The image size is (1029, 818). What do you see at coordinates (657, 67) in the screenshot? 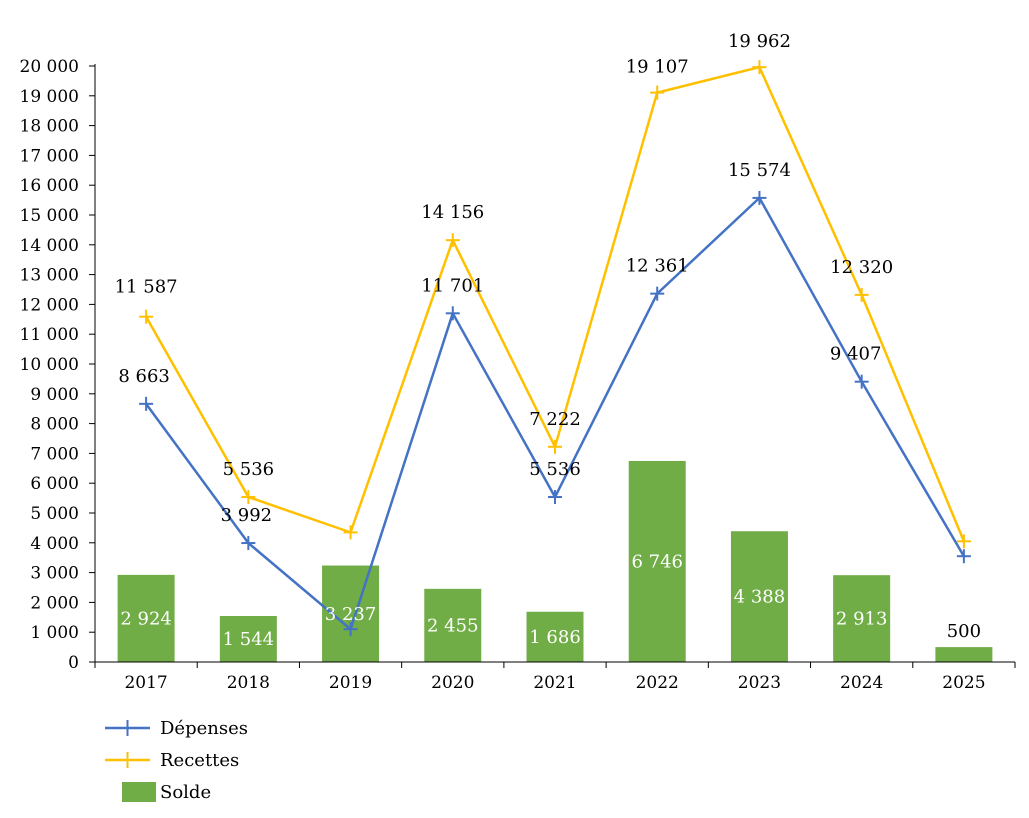
I see `data-label-recettes-2022: 19 107` at bounding box center [657, 67].